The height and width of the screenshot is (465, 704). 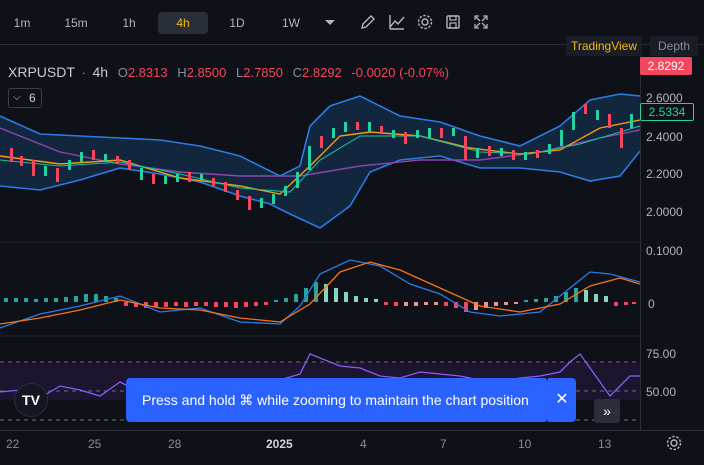 I want to click on legend-change: -0.0020 (-0.07%), so click(x=400, y=72).